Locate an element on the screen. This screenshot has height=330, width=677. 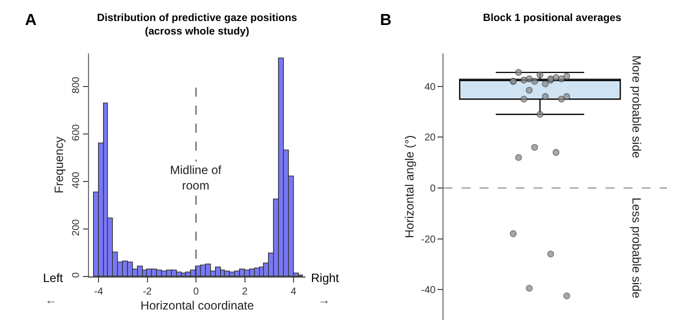
y-tick-label: 40 is located at coordinates (430, 87).